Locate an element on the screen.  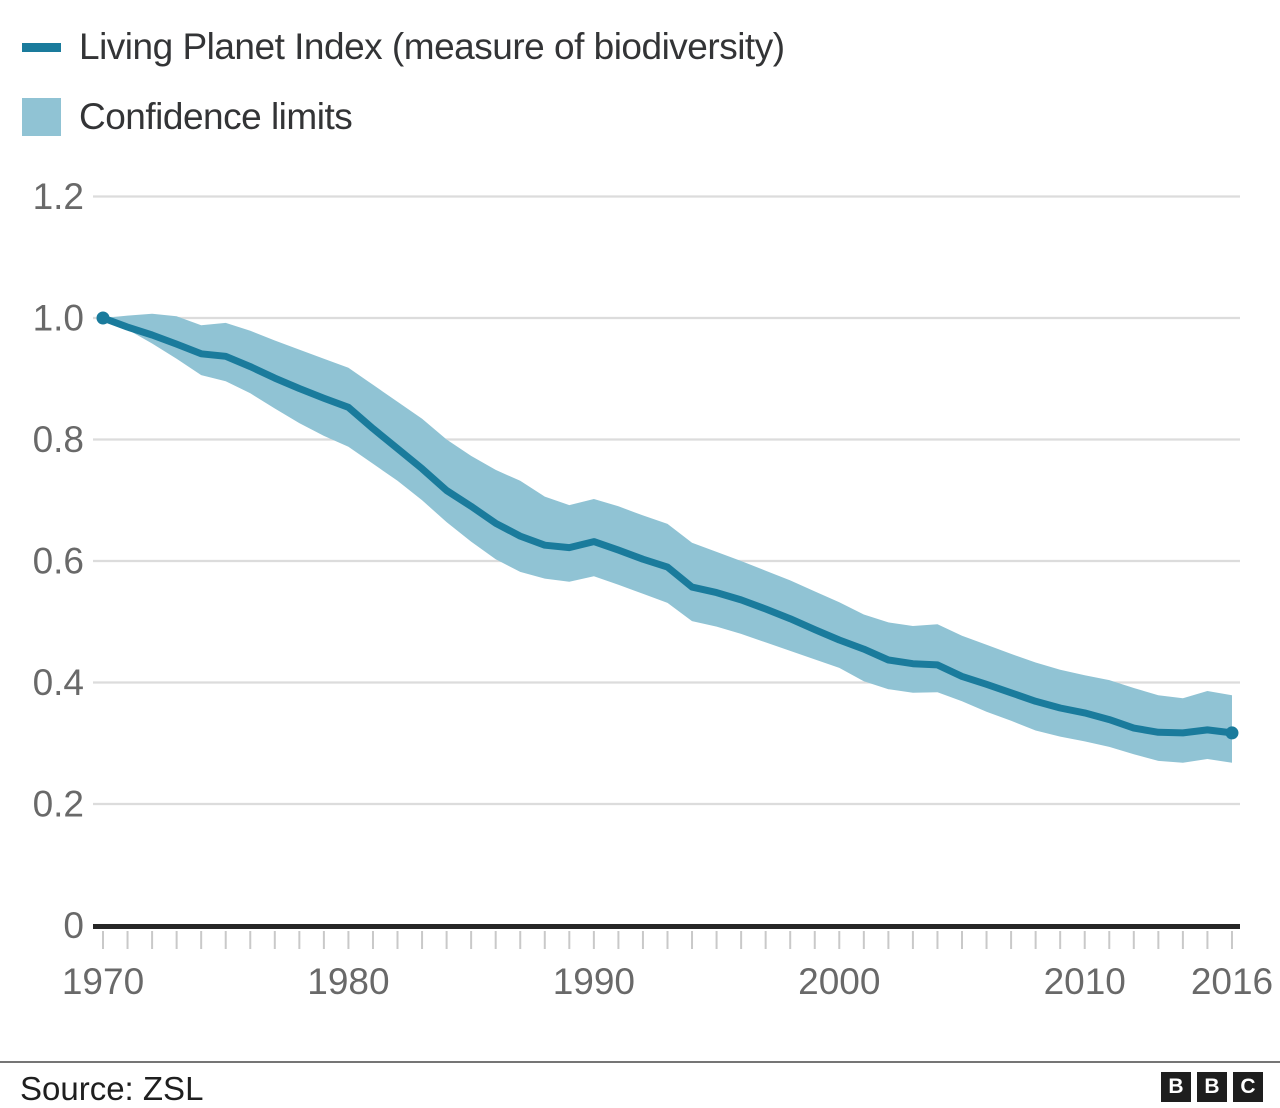
x-tick-label: 1990 is located at coordinates (594, 981).